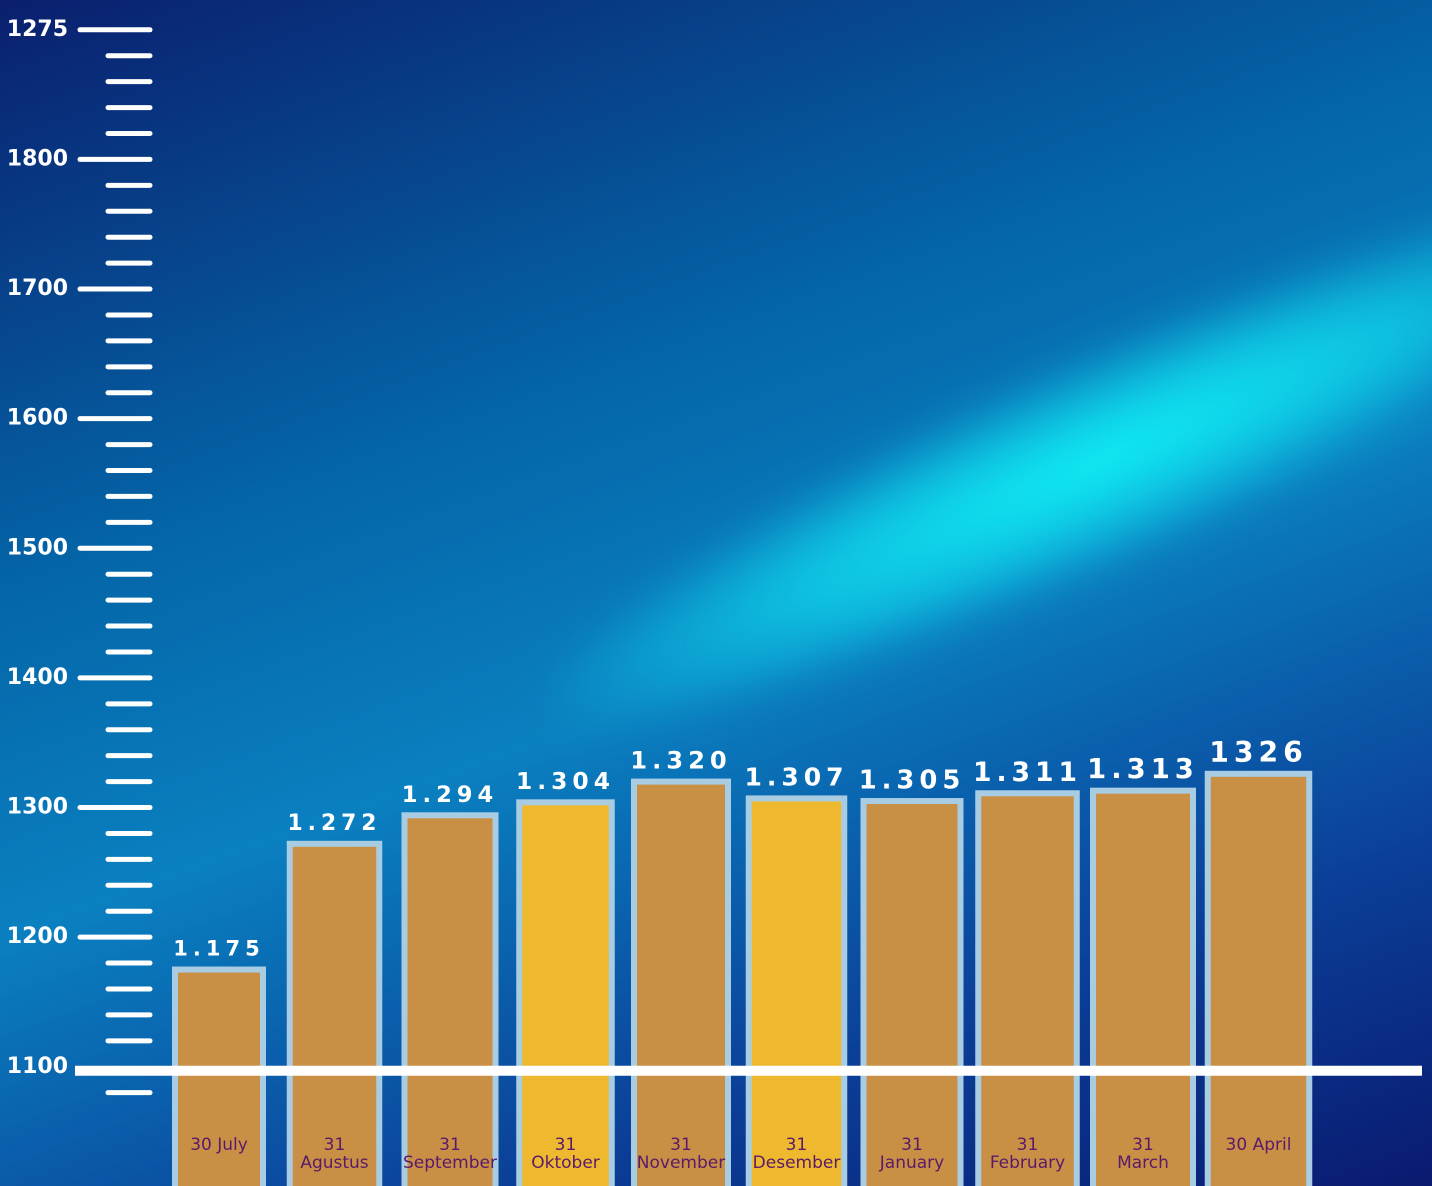  Describe the element at coordinates (37, 288) in the screenshot. I see `y-tick-label: 1700` at that location.